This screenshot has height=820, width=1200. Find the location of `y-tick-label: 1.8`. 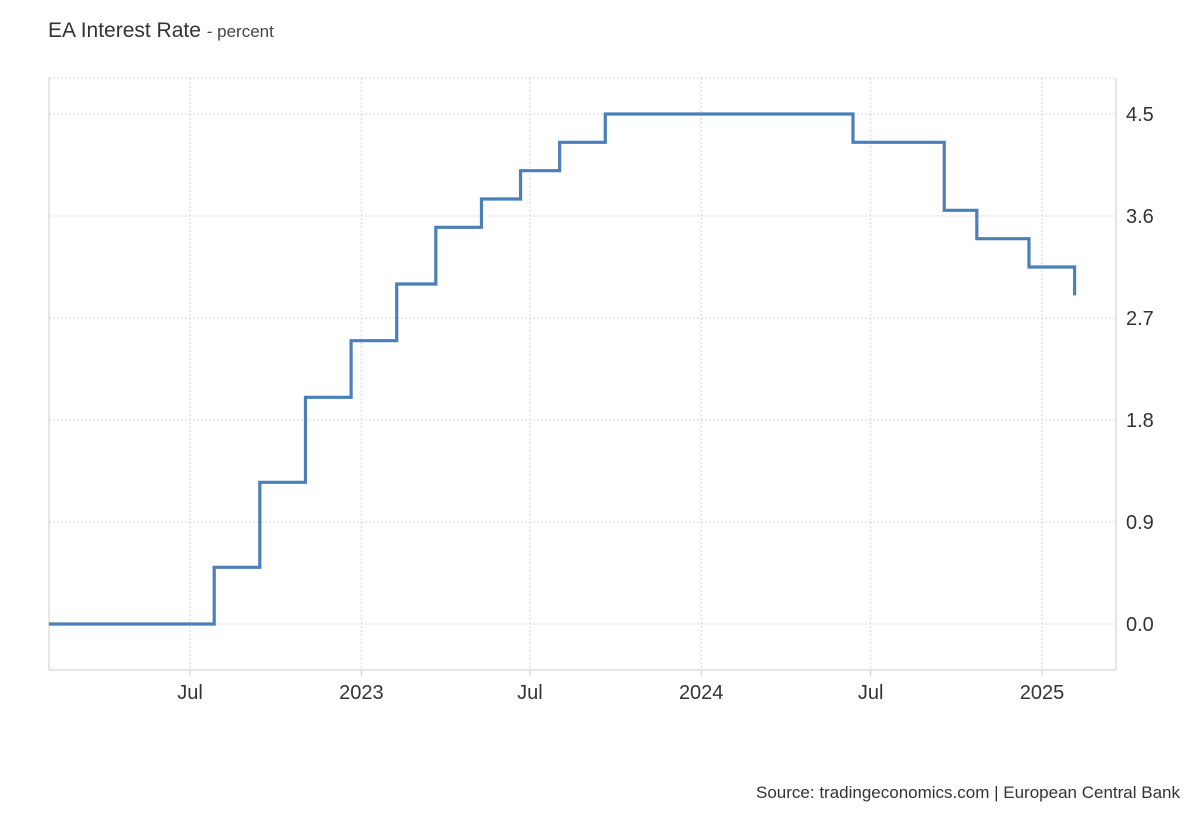

y-tick-label: 1.8 is located at coordinates (1140, 421).